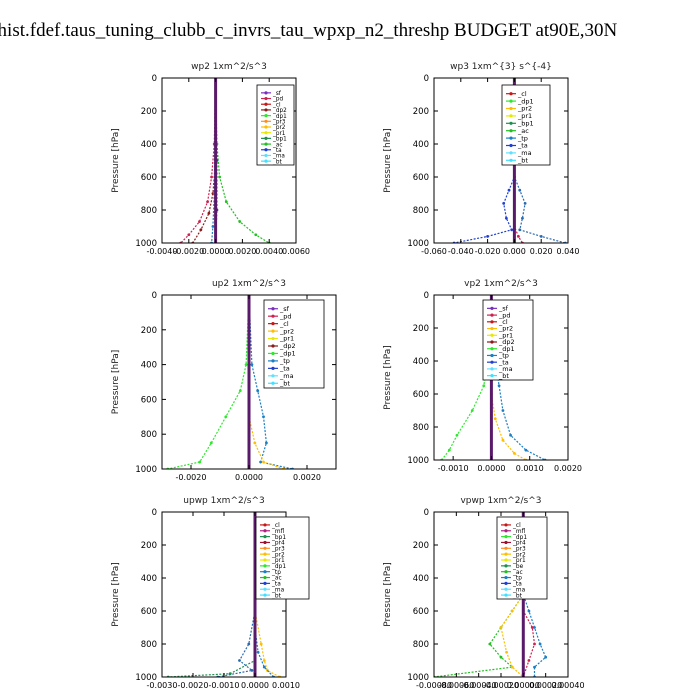 This screenshot has width=700, height=700. What do you see at coordinates (216, 251) in the screenshot?
I see `x-tick-label: 0.0000` at bounding box center [216, 251].